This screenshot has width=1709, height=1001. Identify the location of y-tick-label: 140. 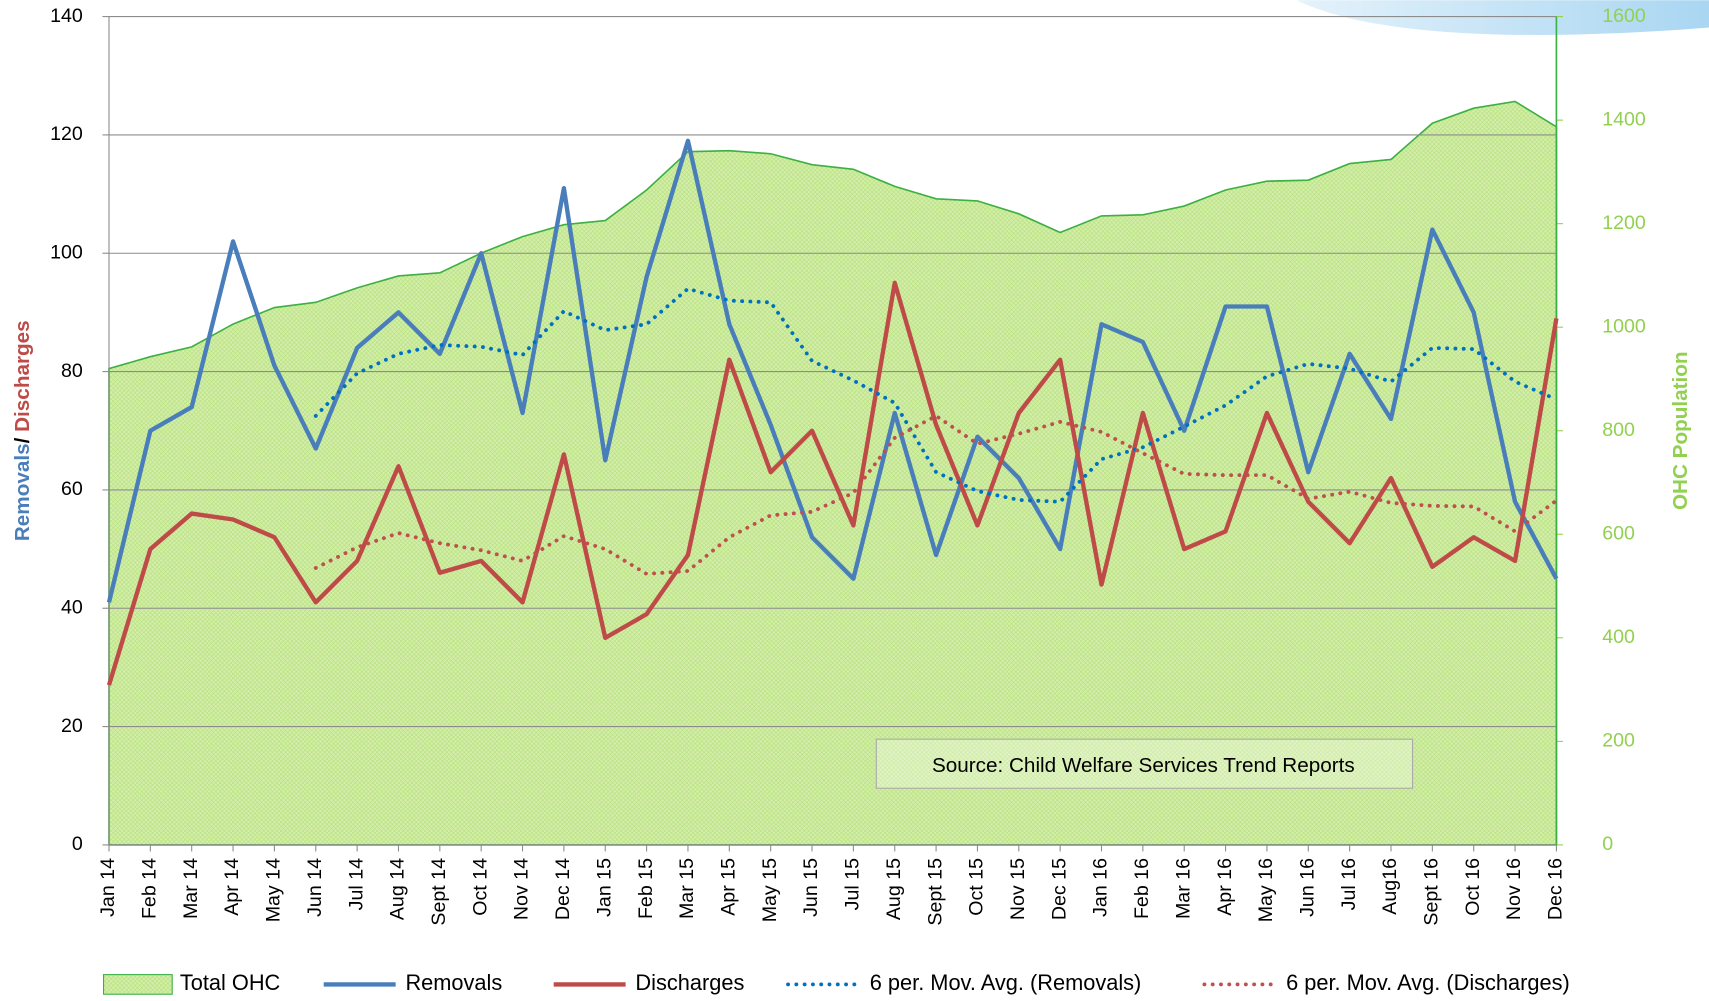
(66, 16).